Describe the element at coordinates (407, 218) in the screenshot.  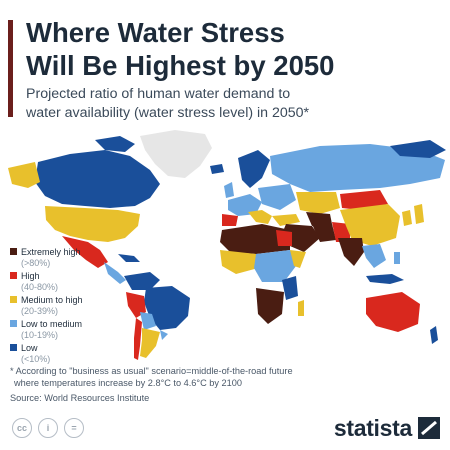
I see `region-korea-japan` at that location.